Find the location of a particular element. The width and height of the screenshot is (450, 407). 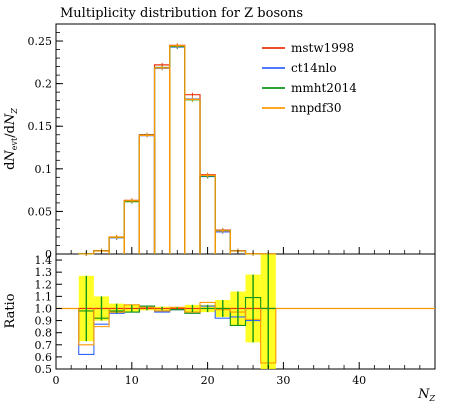

ratio-y-tick-label: 0.5 is located at coordinates (44, 369).